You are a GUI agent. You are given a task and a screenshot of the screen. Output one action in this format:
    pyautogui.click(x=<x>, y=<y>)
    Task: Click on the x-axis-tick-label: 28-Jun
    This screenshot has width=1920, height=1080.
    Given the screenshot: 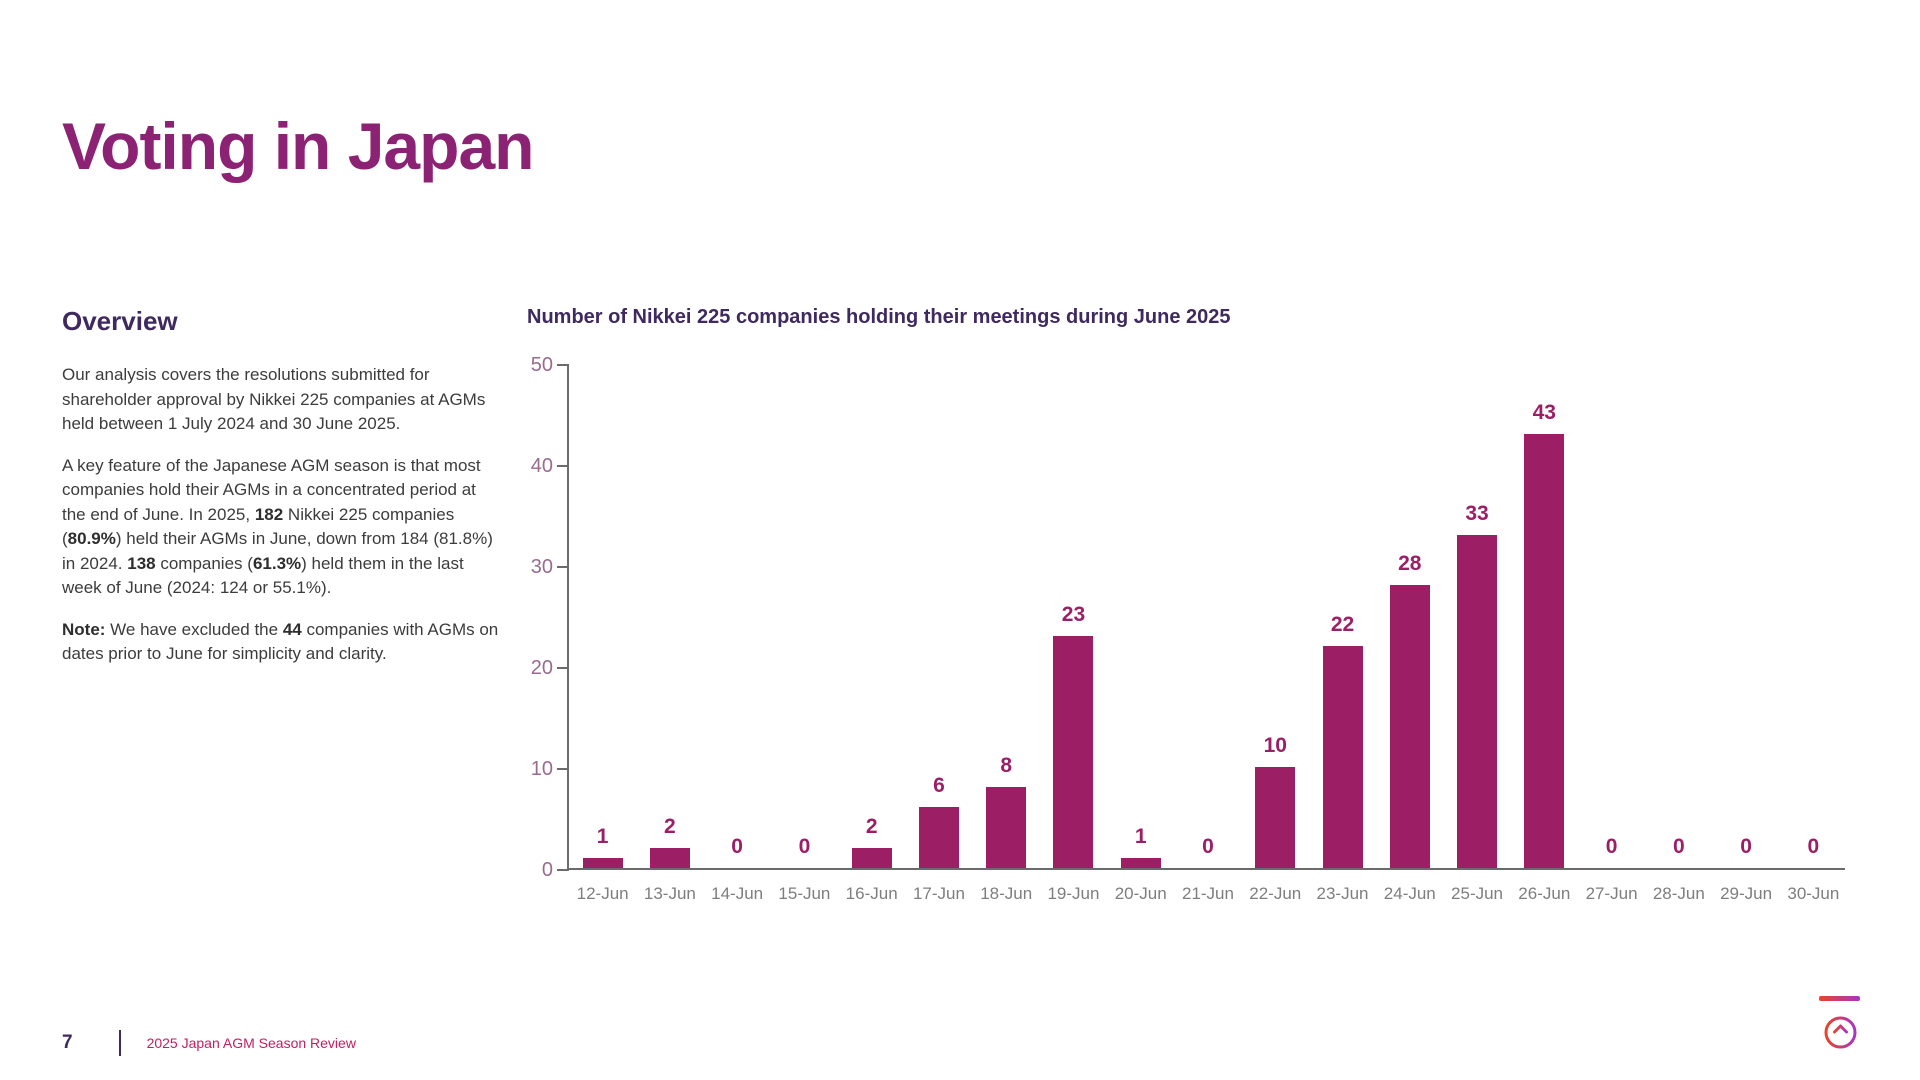 What is the action you would take?
    pyautogui.click(x=1678, y=893)
    